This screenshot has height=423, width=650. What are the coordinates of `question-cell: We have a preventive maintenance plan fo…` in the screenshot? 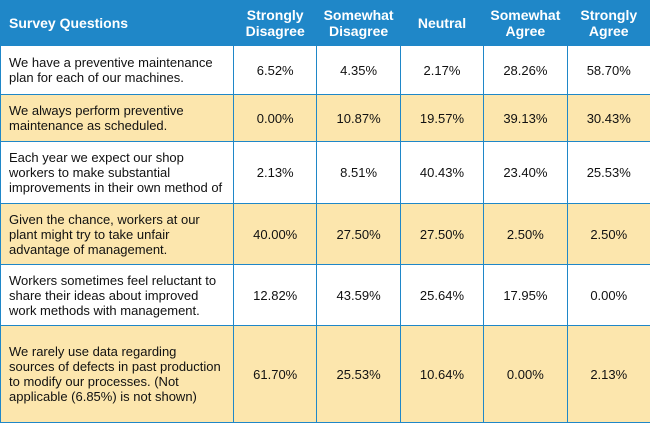 It's located at (117, 70).